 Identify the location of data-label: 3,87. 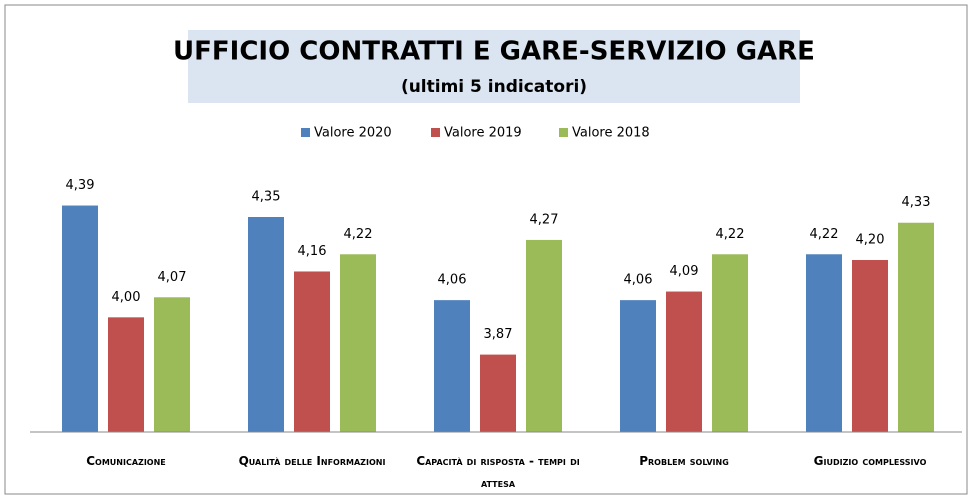
(498, 334).